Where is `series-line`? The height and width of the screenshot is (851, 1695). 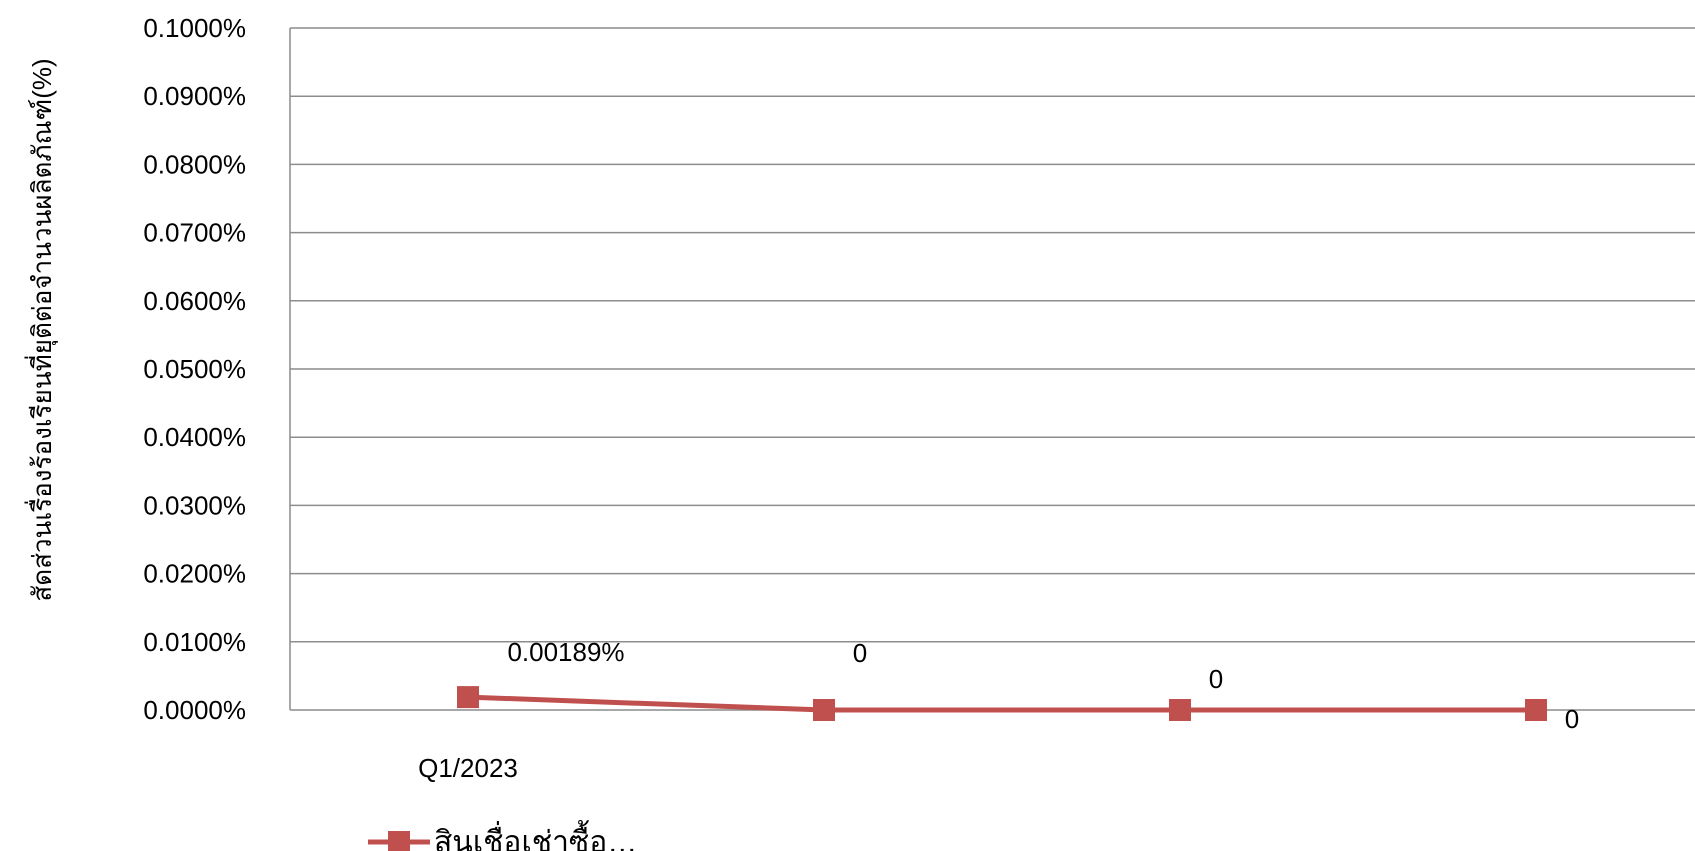
series-line is located at coordinates (1001, 703).